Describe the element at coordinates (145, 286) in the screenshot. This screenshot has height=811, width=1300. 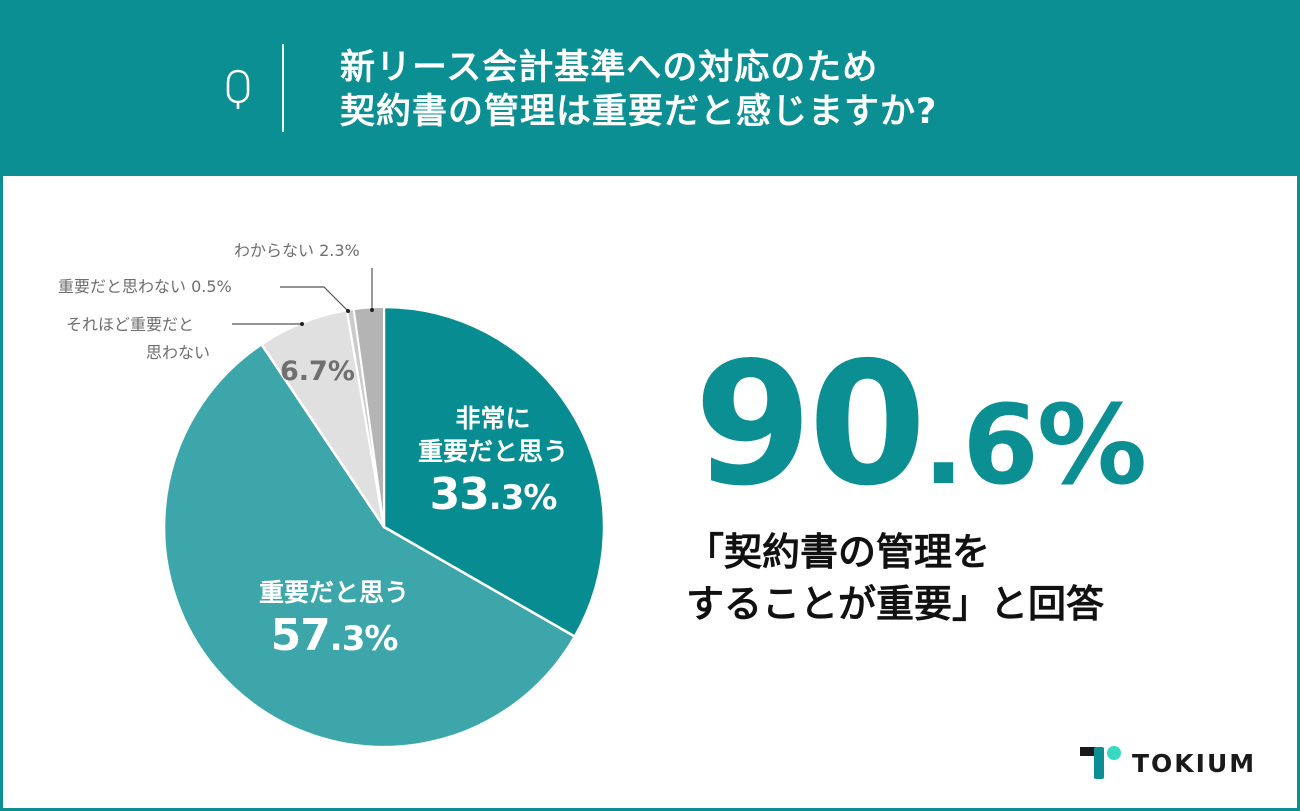
I see `label-not-important: 重要だと思わない 0.5%` at that location.